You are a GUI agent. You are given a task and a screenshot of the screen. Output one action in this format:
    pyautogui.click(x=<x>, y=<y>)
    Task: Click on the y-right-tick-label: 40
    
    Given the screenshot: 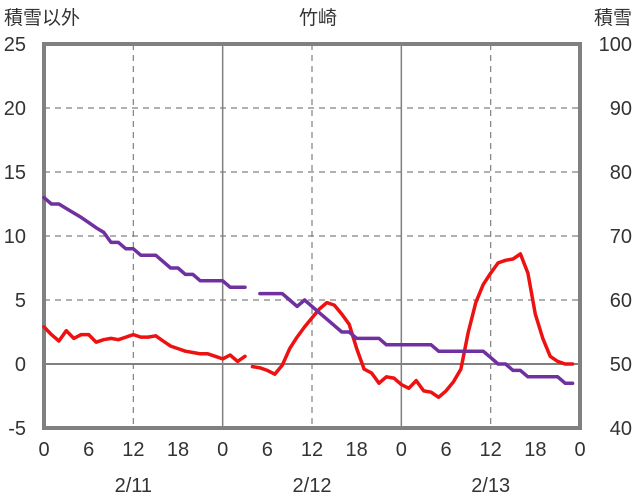 What is the action you would take?
    pyautogui.click(x=621, y=429)
    